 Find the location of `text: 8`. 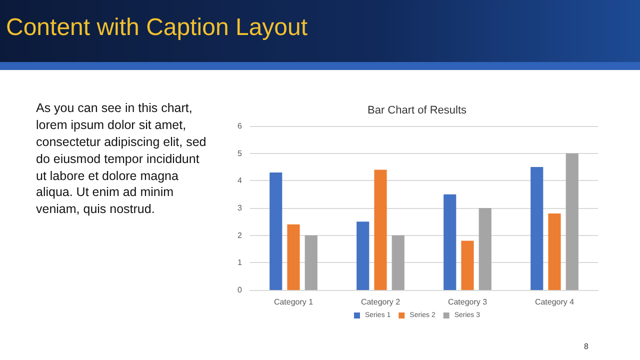

text: 8 is located at coordinates (586, 346).